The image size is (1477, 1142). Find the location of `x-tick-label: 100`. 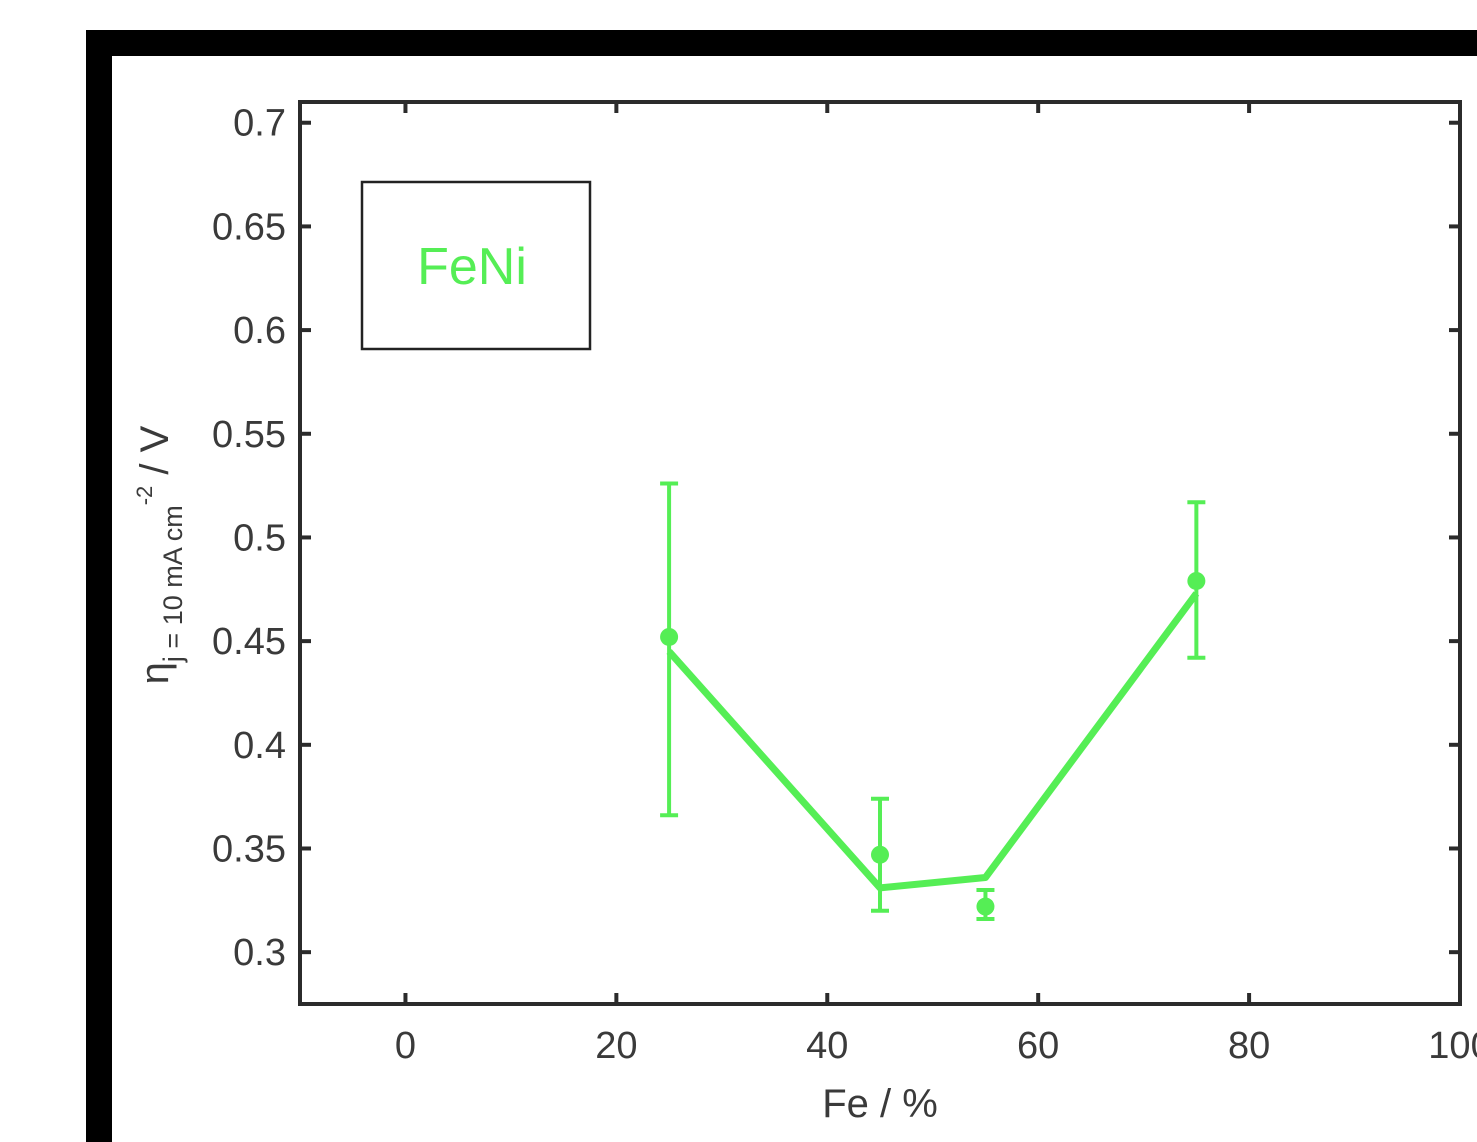

x-tick-label: 100 is located at coordinates (1452, 1046).